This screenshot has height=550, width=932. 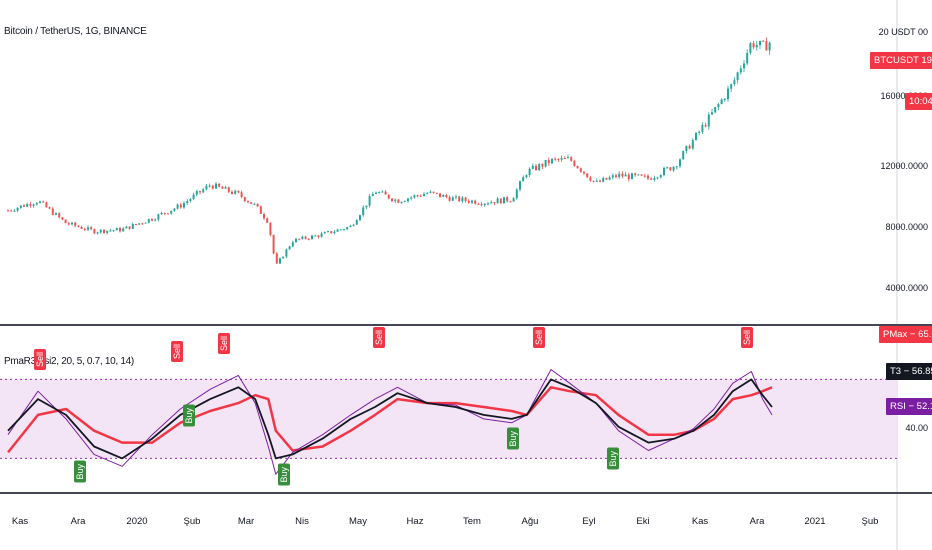 I want to click on time-axis-label: Nis, so click(x=302, y=521).